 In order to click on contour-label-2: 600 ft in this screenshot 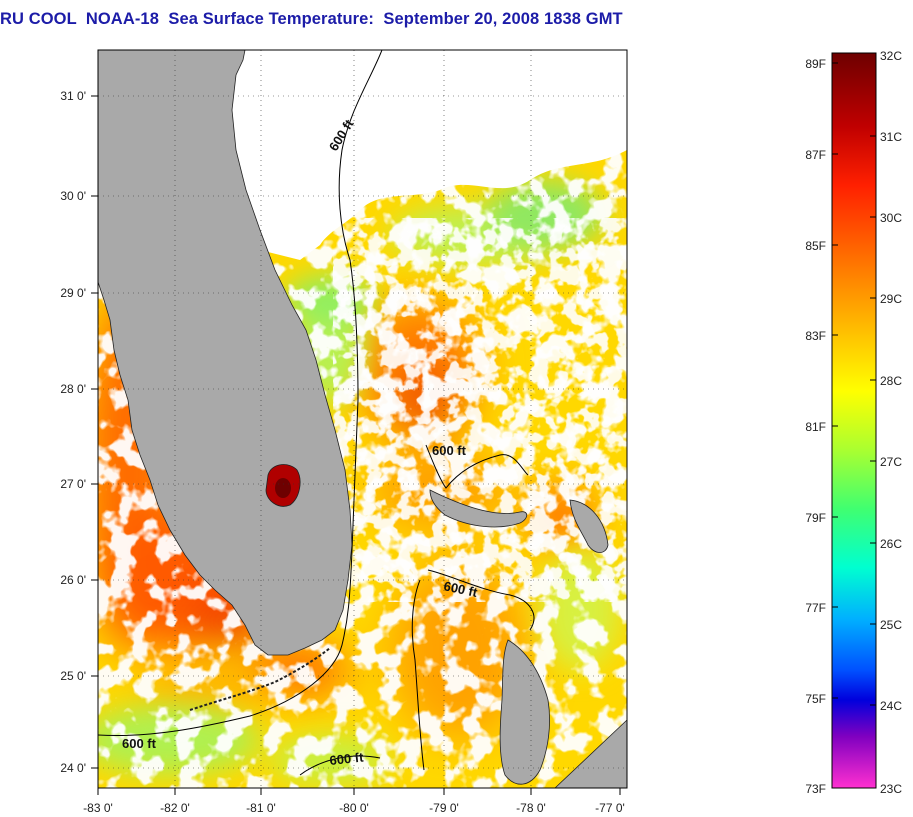, I will do `click(449, 450)`.